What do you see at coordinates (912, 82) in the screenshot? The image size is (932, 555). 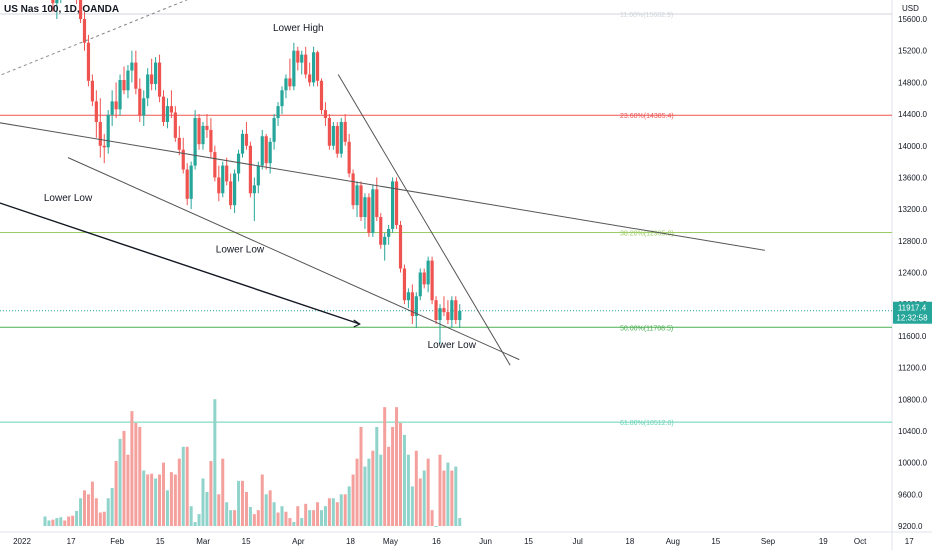 I see `y-tick-label: 14800.0` at bounding box center [912, 82].